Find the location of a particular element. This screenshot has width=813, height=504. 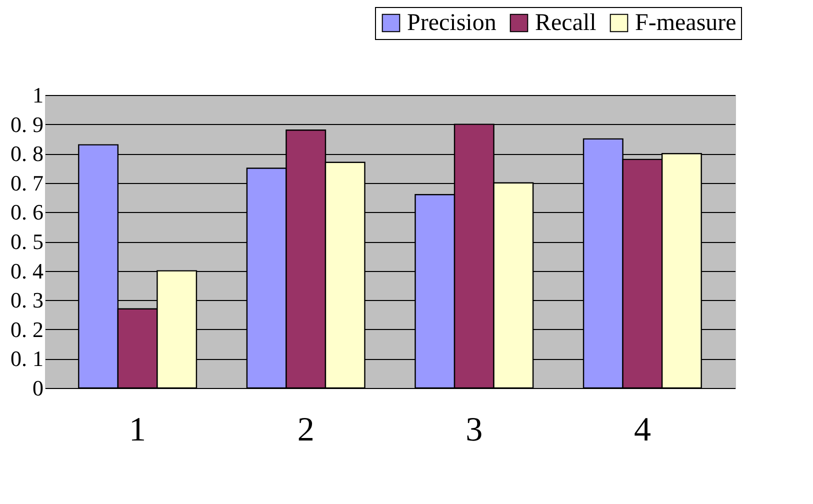

y-tick-label: 0. 1 is located at coordinates (27, 359).